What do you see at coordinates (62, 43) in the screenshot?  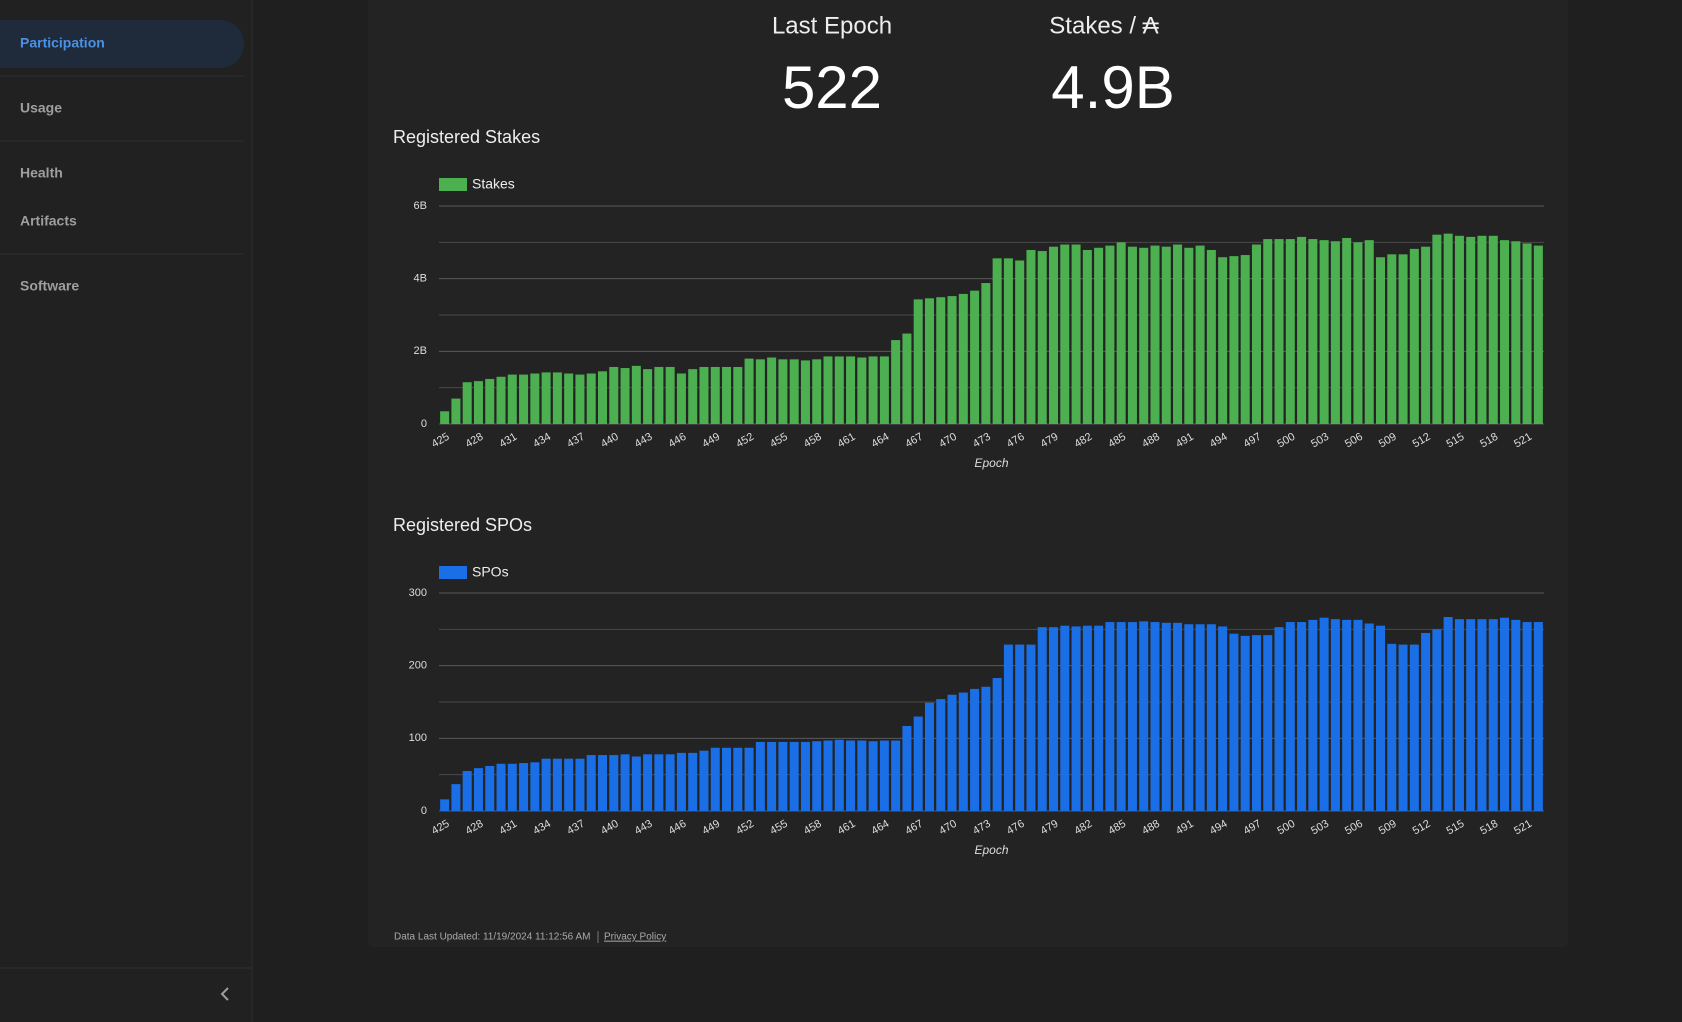 I see `nav-item: Participation` at bounding box center [62, 43].